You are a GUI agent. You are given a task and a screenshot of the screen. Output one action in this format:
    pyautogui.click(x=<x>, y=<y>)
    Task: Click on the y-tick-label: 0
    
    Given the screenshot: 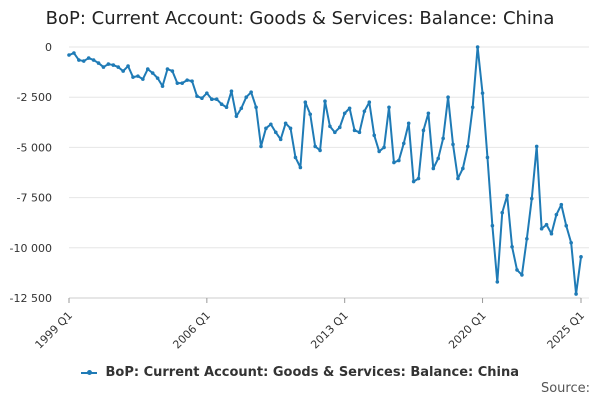 What is the action you would take?
    pyautogui.click(x=48, y=47)
    